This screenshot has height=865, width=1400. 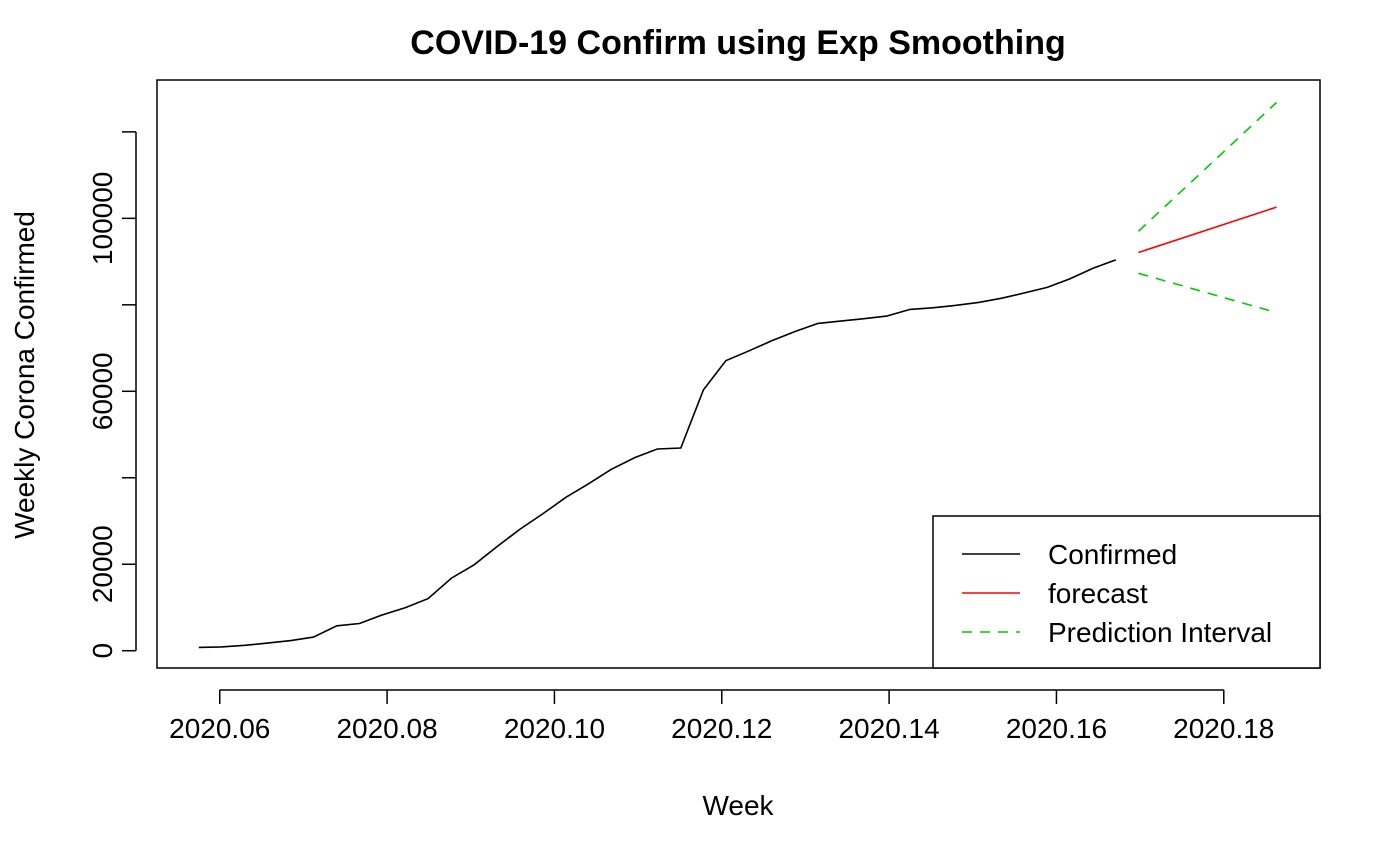 I want to click on series-line-prediction-interval, so click(x=1207, y=166).